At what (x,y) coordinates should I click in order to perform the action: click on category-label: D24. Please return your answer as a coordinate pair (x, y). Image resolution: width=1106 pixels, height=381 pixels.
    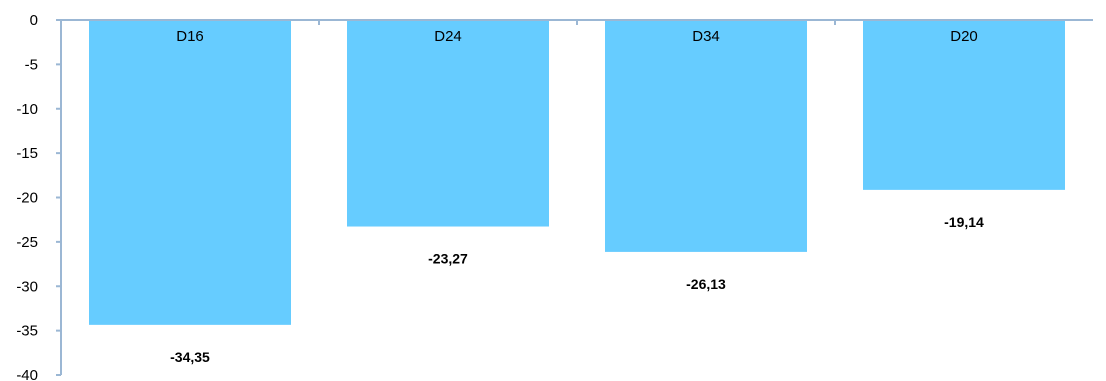
    Looking at the image, I should click on (448, 36).